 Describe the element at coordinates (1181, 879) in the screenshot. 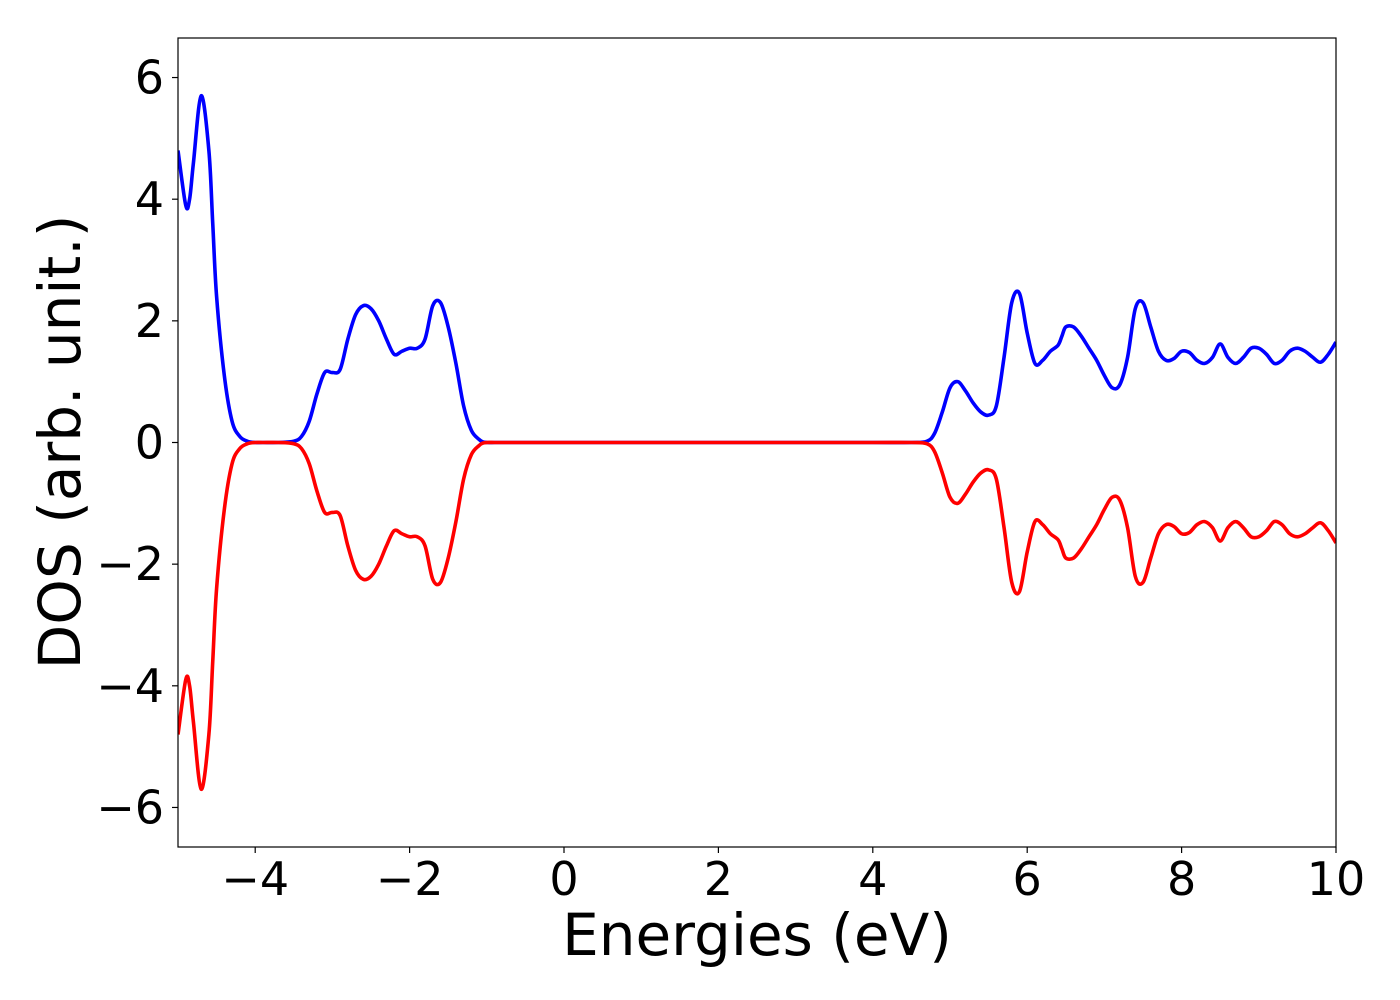

I see `x-tick-label: 8` at that location.